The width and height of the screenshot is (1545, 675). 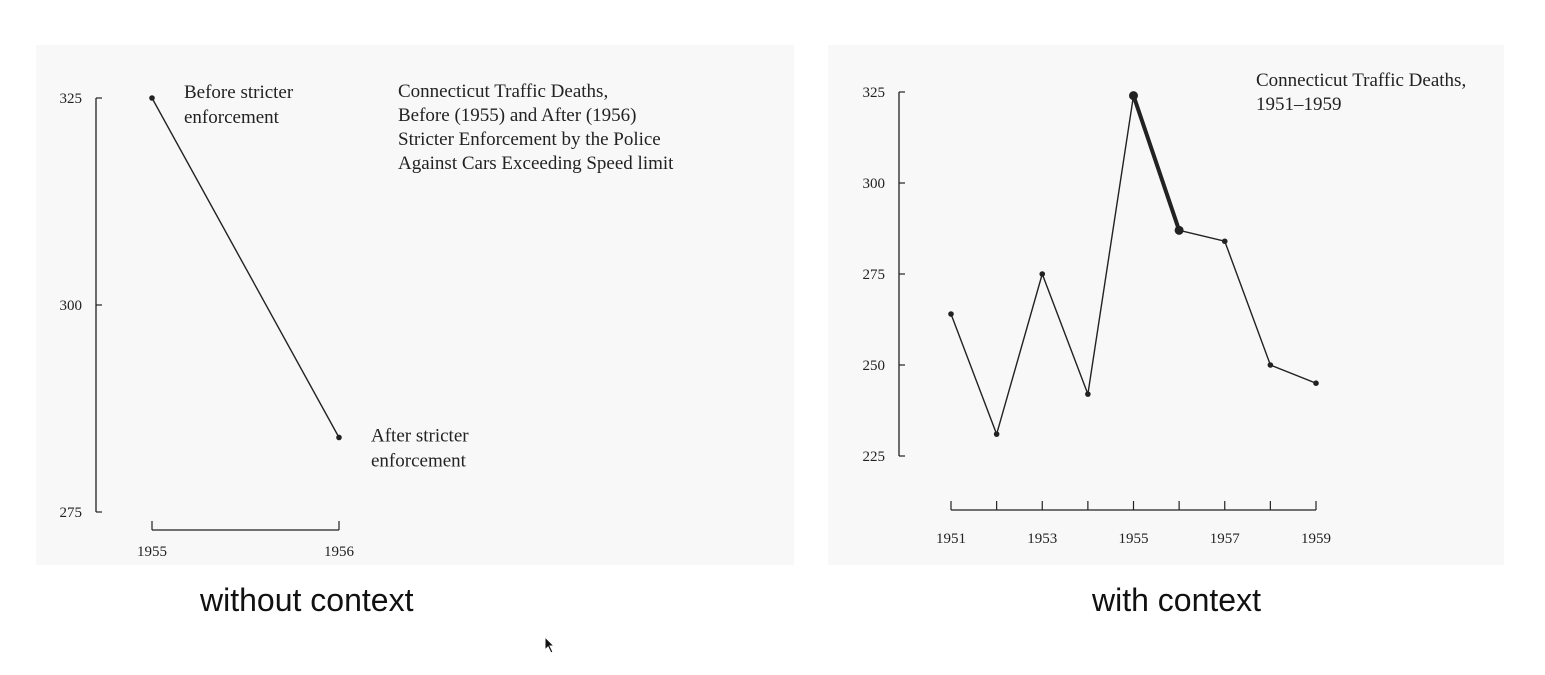 I want to click on right-y-tick-label: 275, so click(x=874, y=275).